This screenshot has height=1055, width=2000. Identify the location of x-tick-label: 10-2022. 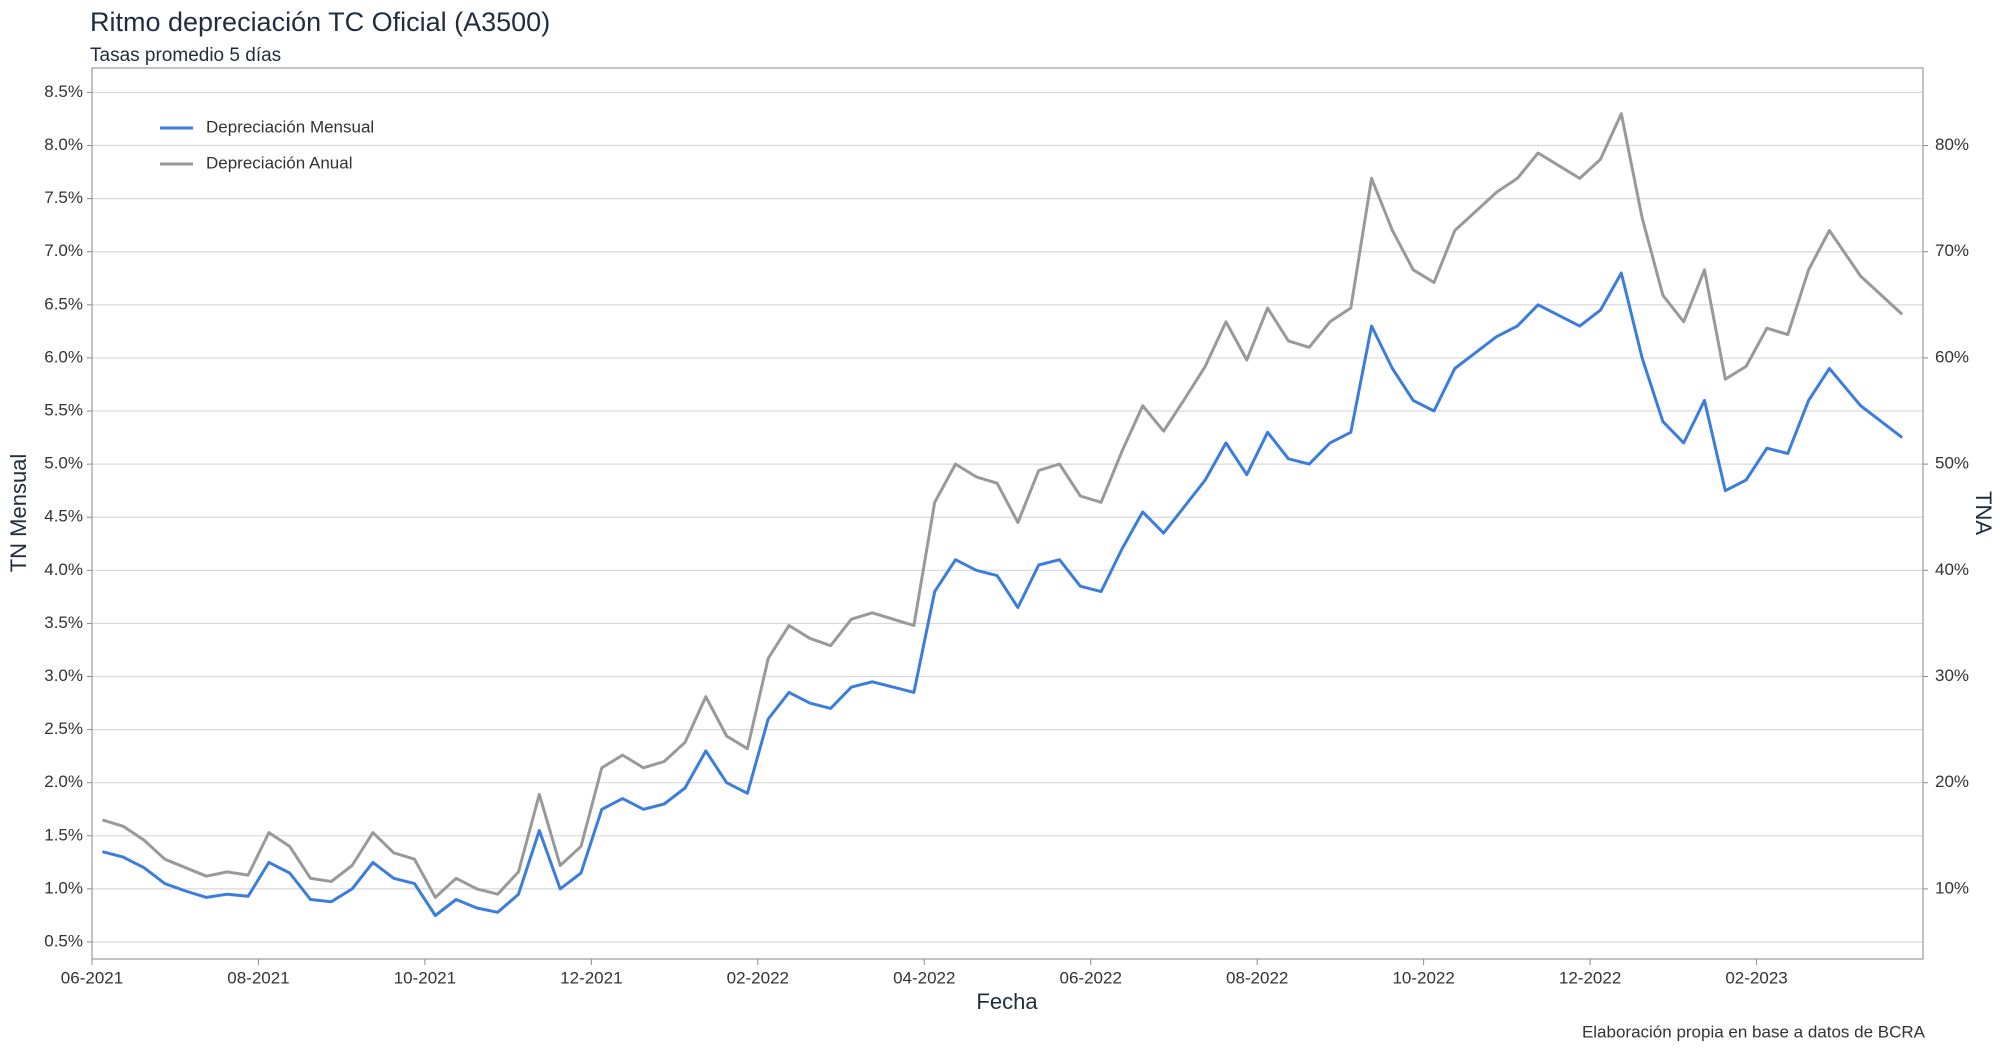
(1423, 977).